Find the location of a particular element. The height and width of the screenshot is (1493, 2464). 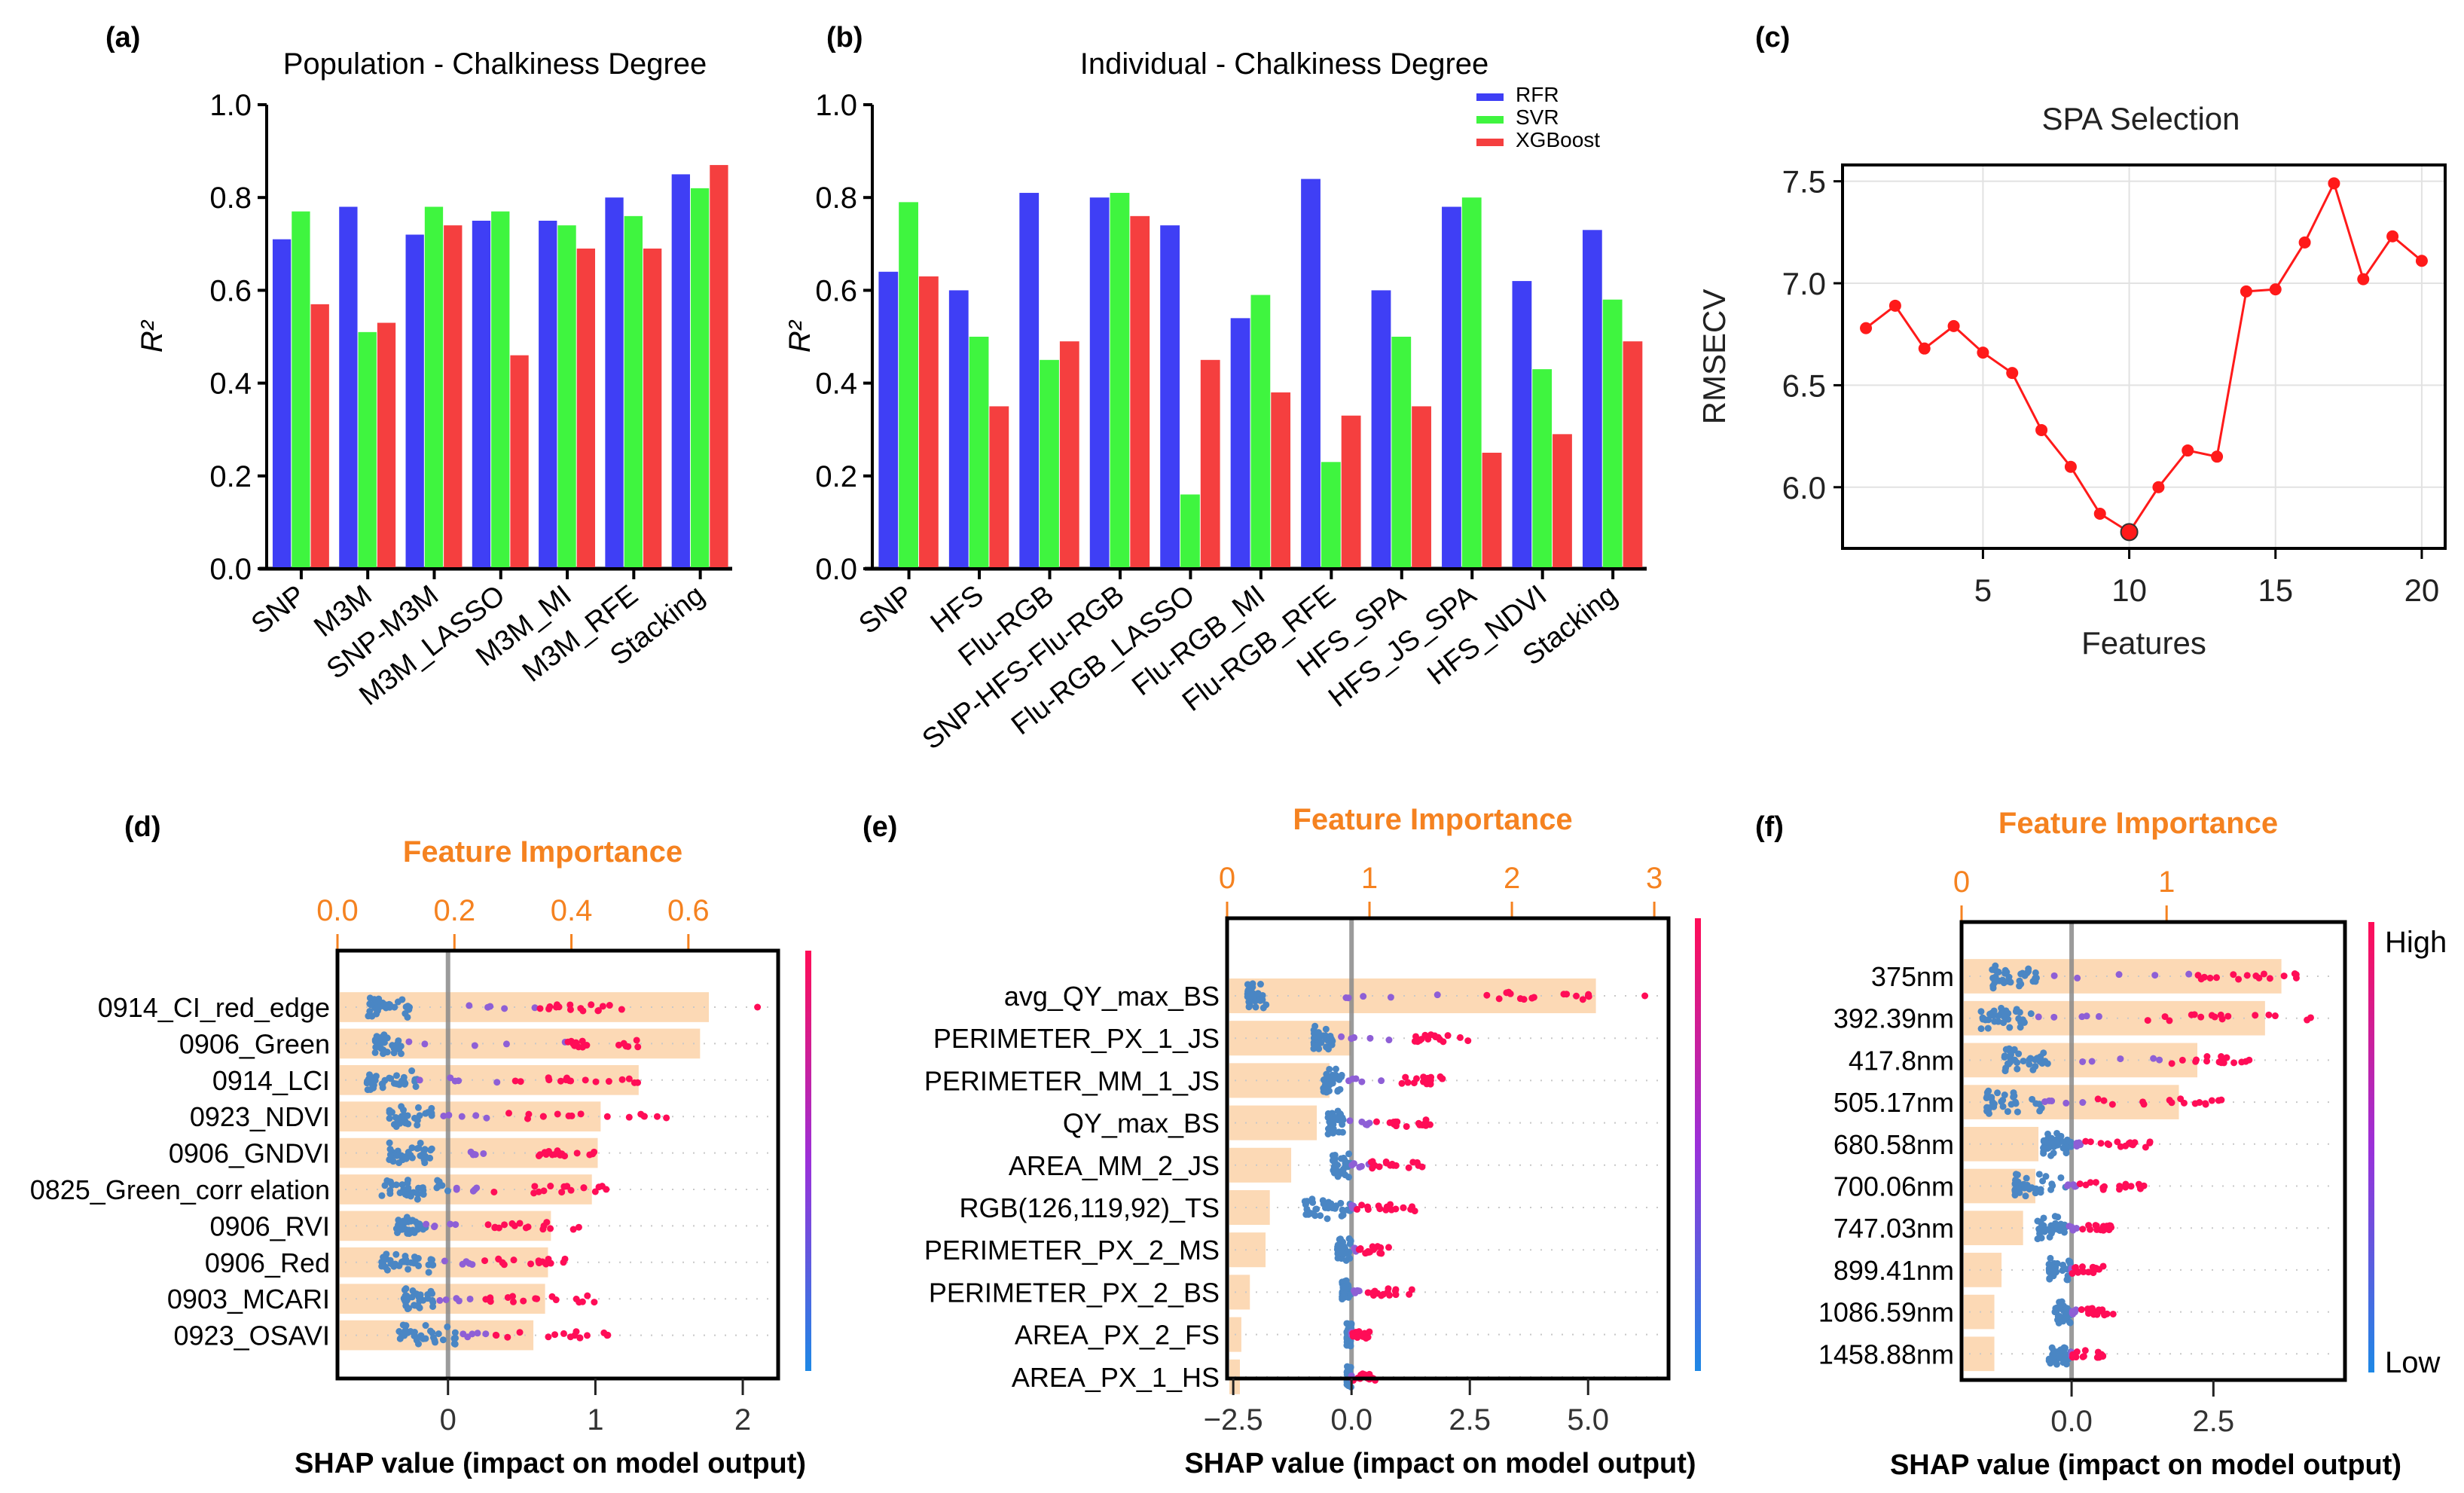

x-tick-label: SNP is located at coordinates (278, 609).